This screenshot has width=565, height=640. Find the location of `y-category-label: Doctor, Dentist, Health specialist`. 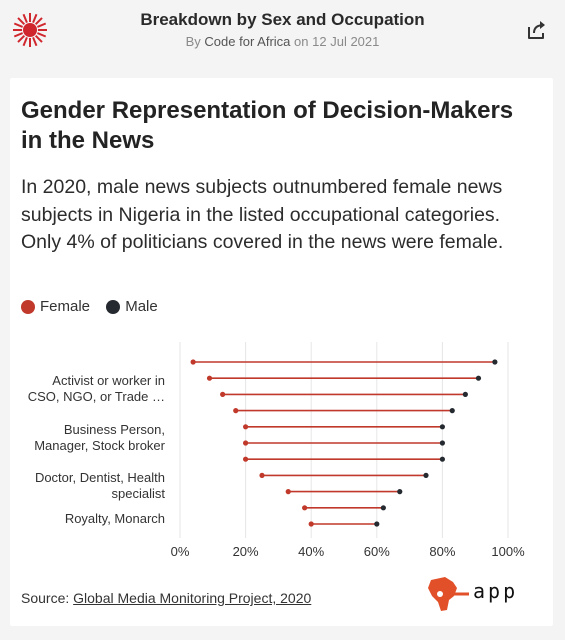

y-category-label: Doctor, Dentist, Health specialist is located at coordinates (100, 485).